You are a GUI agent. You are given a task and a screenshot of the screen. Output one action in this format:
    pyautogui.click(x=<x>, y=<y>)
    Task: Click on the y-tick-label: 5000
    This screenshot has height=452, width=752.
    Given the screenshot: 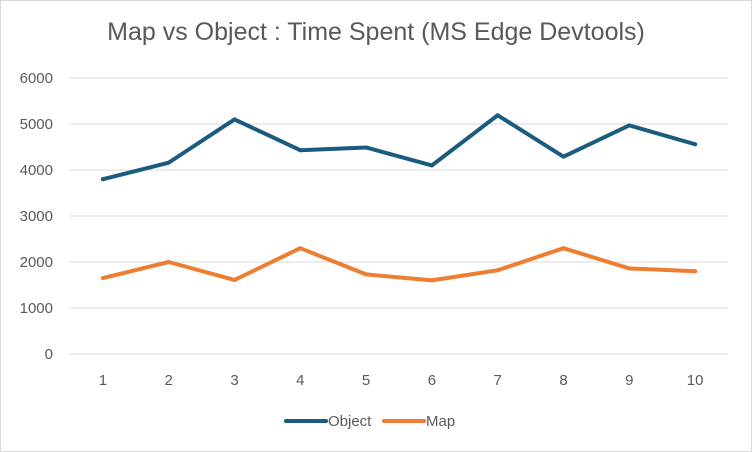 What is the action you would take?
    pyautogui.click(x=36, y=124)
    